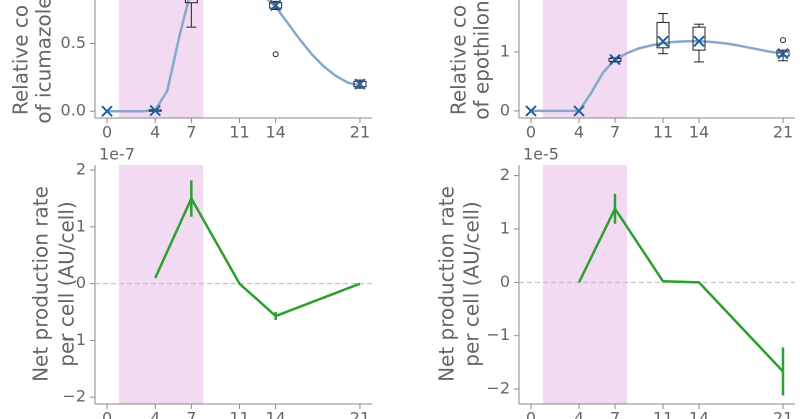  I want to click on y-axis-label: of icumazole, so click(44, 62).